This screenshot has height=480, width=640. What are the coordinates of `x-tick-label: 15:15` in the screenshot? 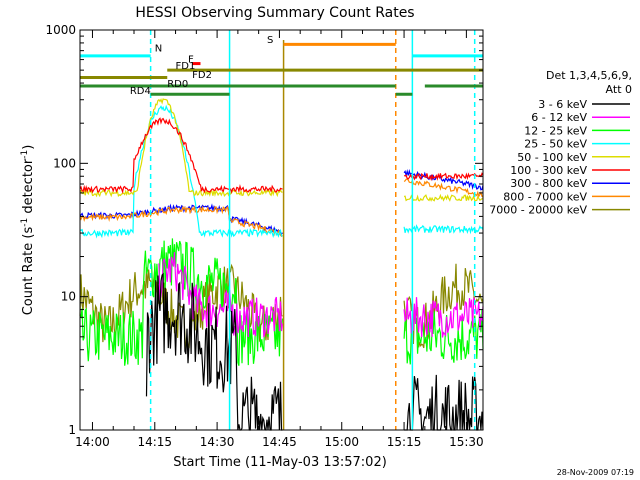 It's located at (404, 442).